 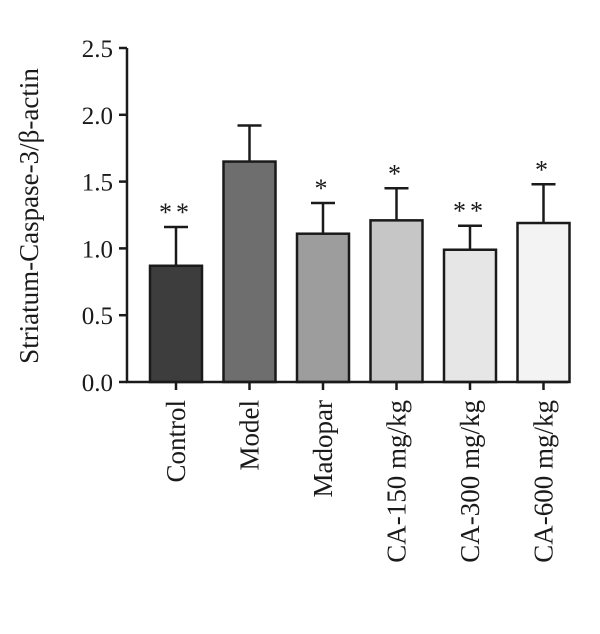 I want to click on category-label: CA-300 mg/kg, so click(x=470, y=481).